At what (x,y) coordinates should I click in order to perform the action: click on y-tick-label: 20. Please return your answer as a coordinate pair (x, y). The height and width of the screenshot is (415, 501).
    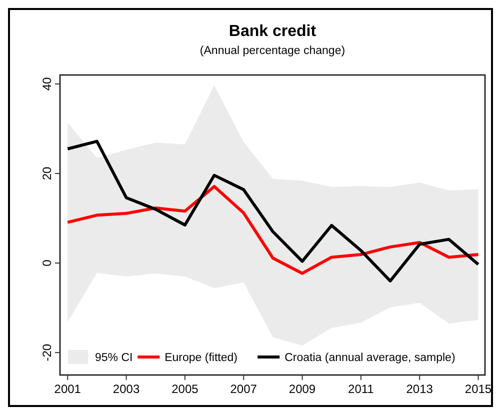
    Looking at the image, I should click on (47, 173).